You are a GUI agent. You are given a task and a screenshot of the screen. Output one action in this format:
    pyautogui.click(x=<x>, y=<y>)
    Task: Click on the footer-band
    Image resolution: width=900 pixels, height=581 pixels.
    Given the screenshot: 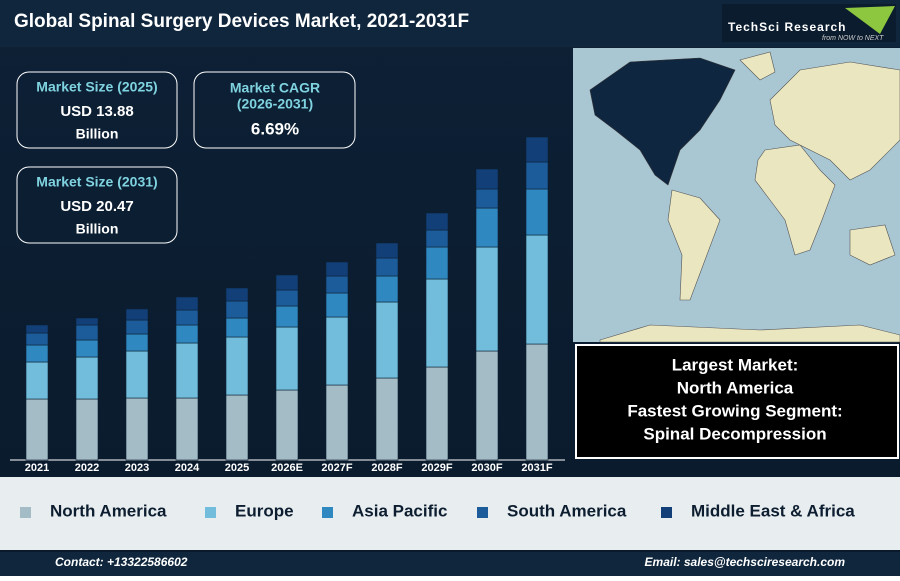 What is the action you would take?
    pyautogui.click(x=450, y=564)
    